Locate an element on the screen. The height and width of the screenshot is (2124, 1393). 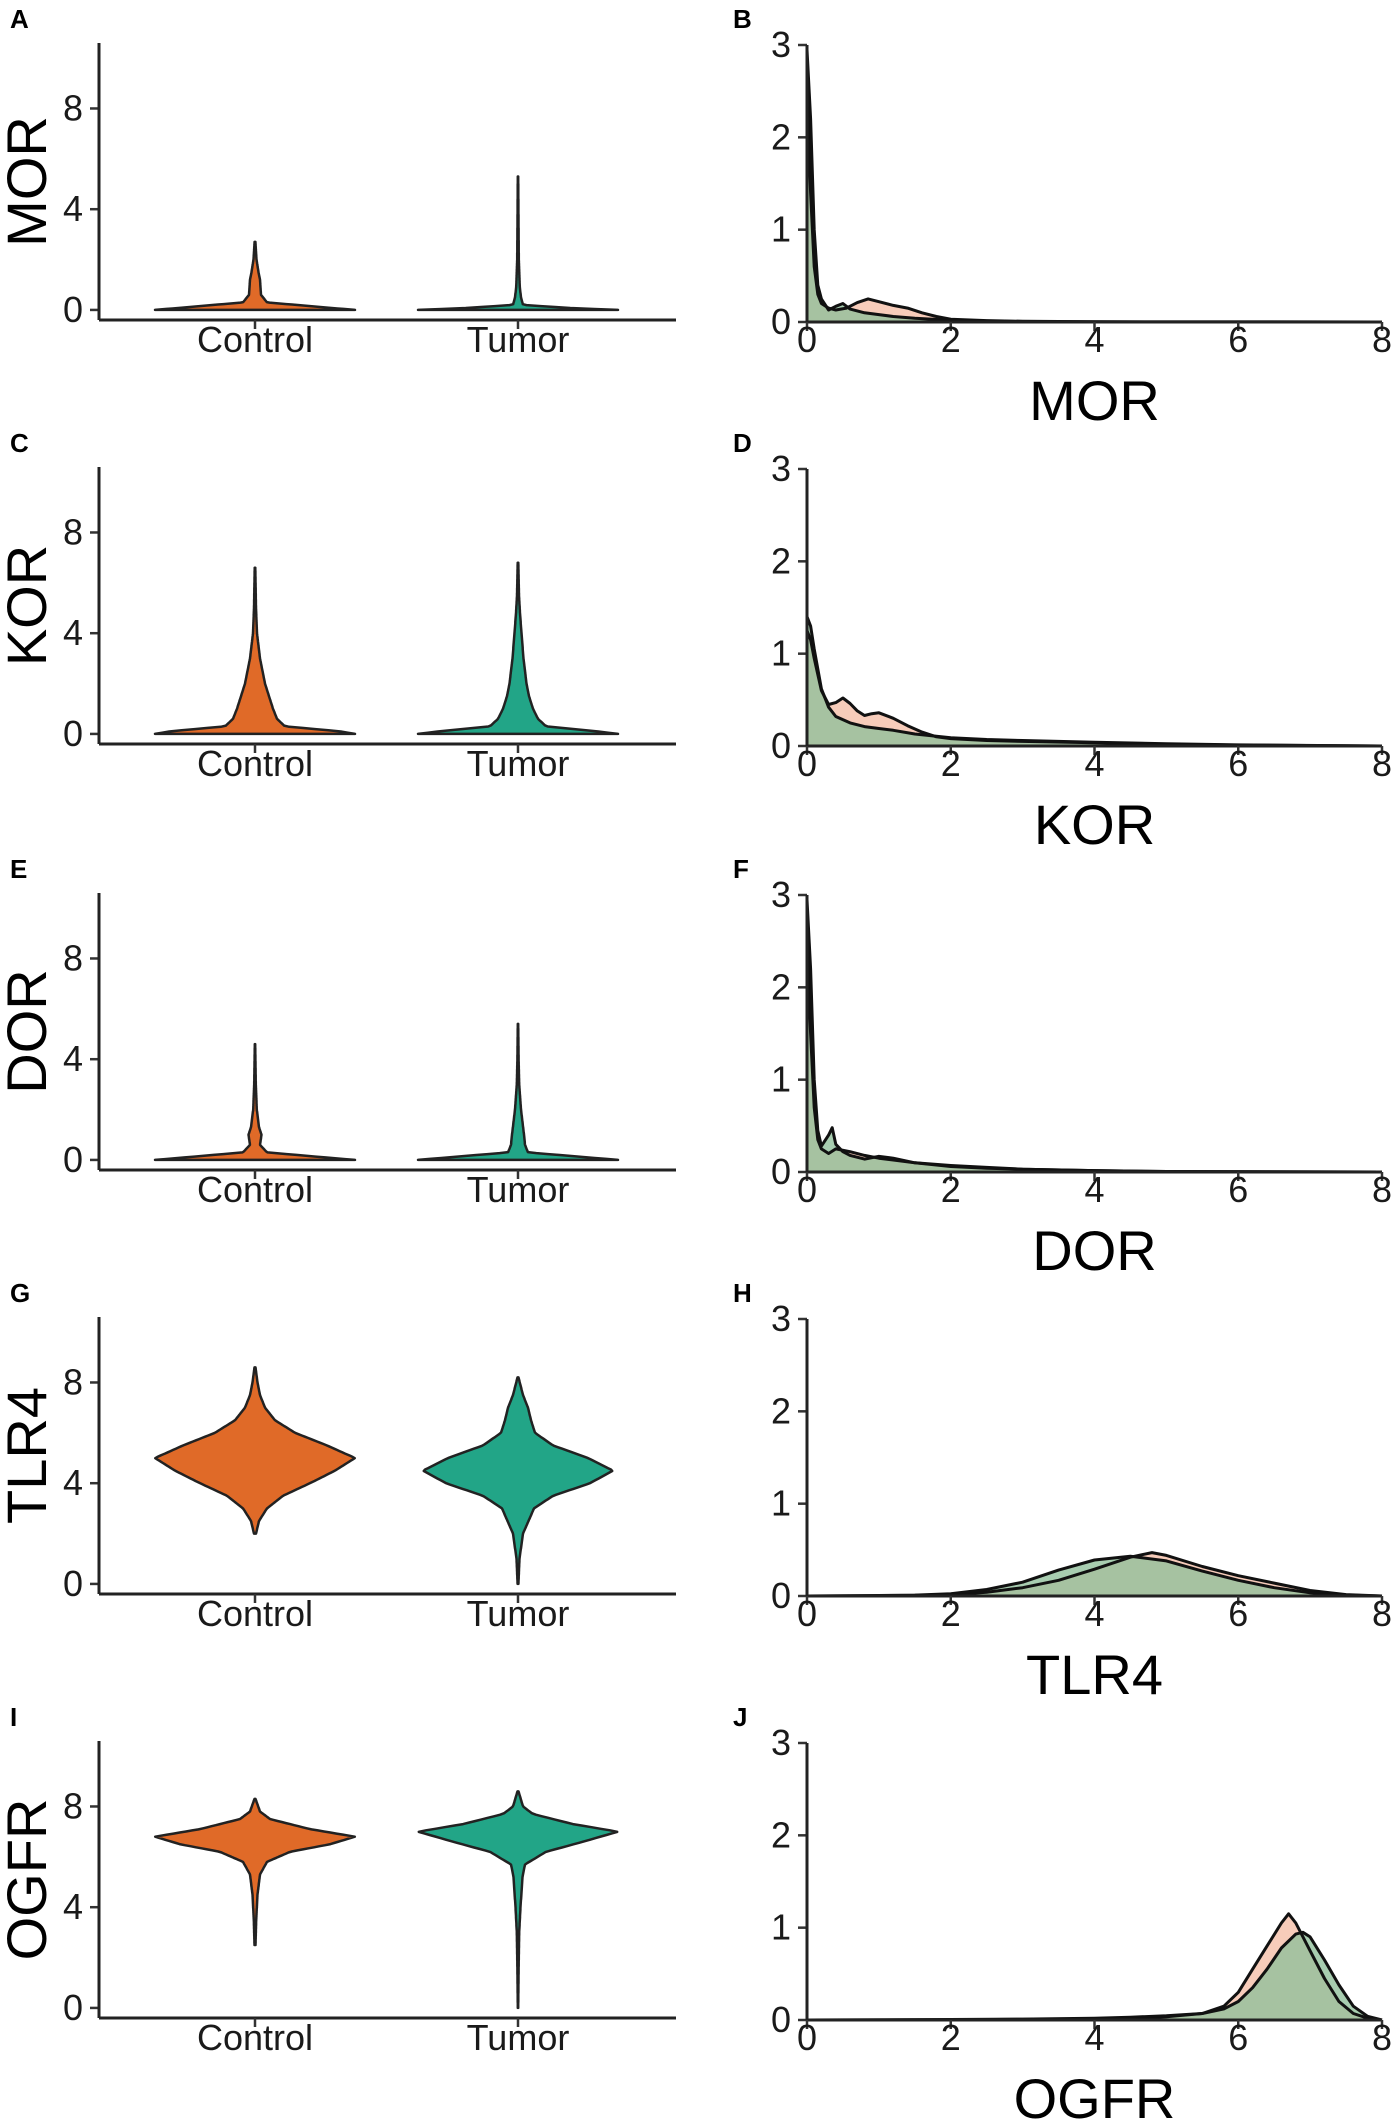
x-axis-title: DOR is located at coordinates (1094, 1250).